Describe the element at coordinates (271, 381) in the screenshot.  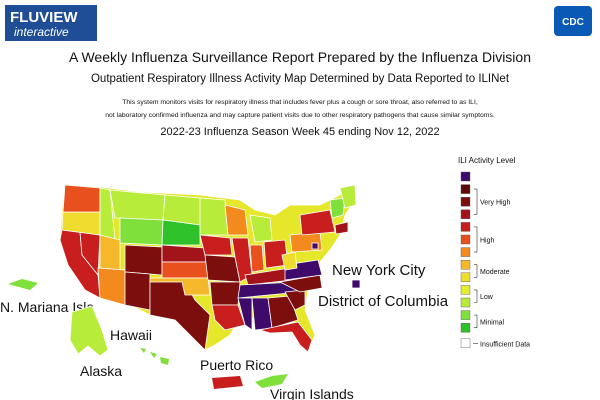
I see `virgin-islands-shape` at that location.